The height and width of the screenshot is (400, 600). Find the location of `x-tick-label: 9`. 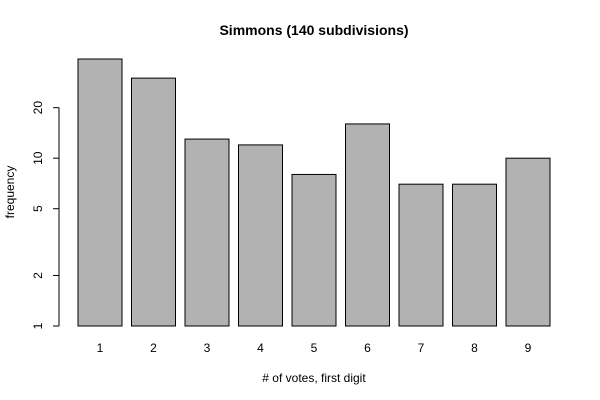

x-tick-label: 9 is located at coordinates (528, 348).